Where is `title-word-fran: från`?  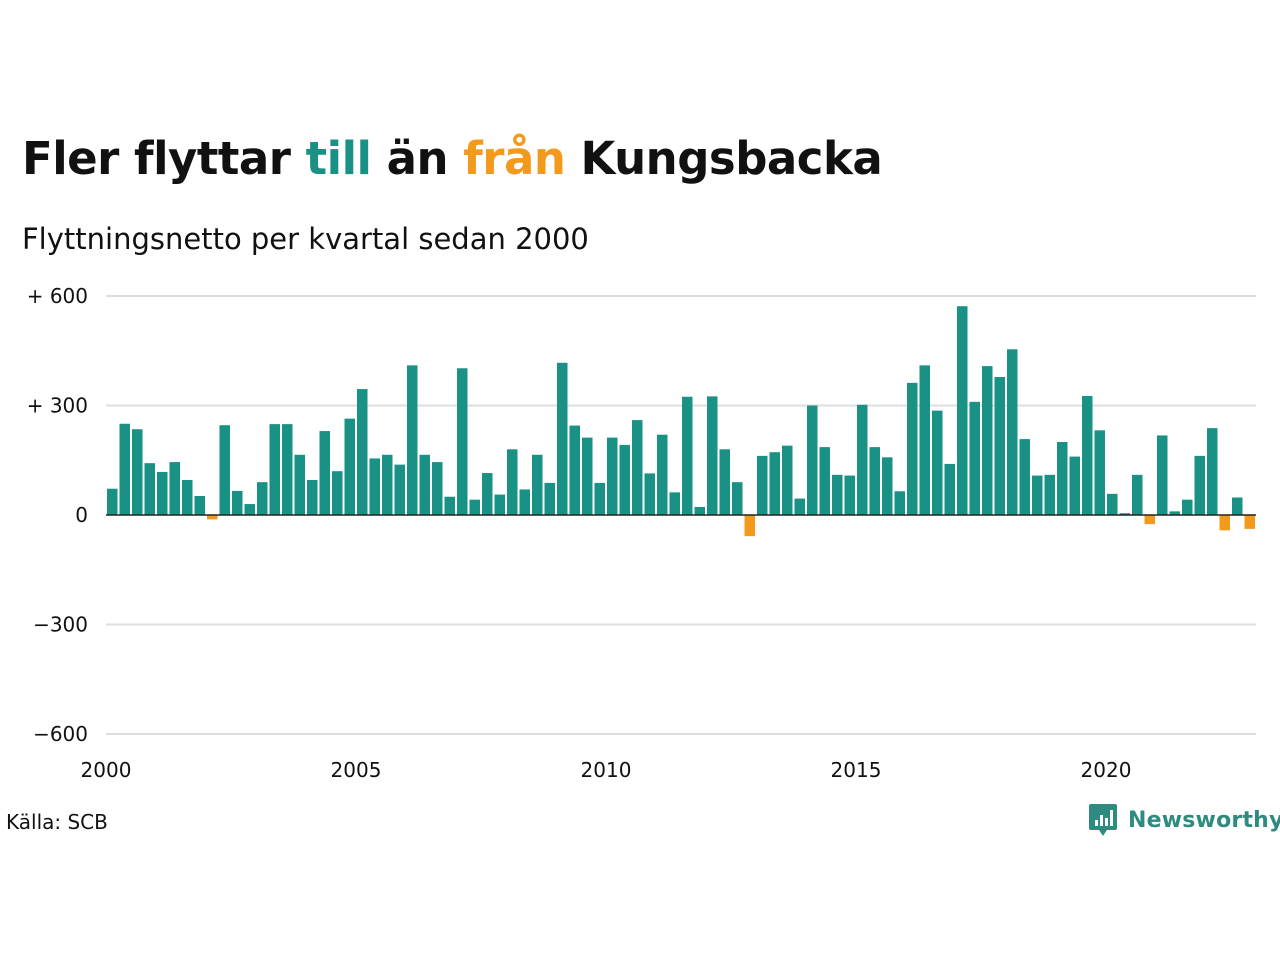
title-word-fran: från is located at coordinates (514, 158).